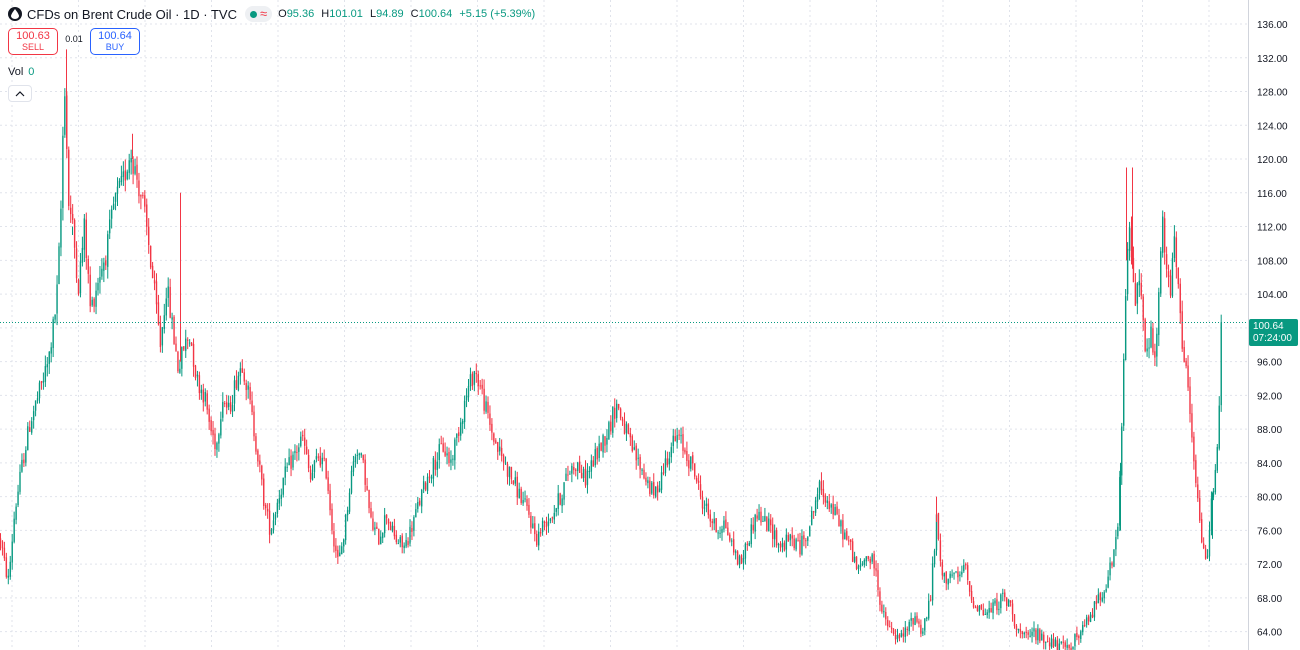  I want to click on collapse-legend-button, so click(20, 93).